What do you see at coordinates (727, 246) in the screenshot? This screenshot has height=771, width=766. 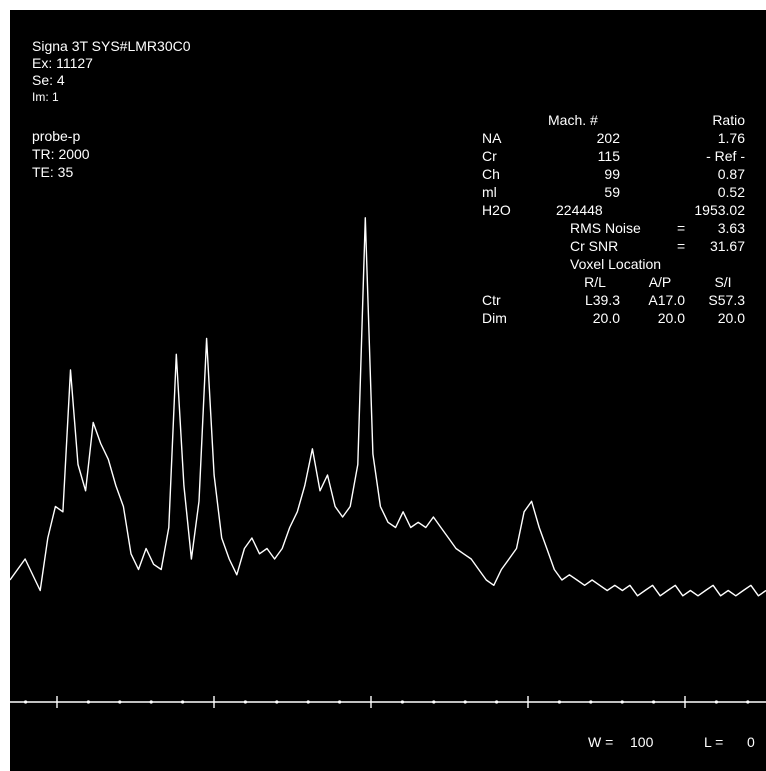 I see `cr-snr-value: 31.67` at bounding box center [727, 246].